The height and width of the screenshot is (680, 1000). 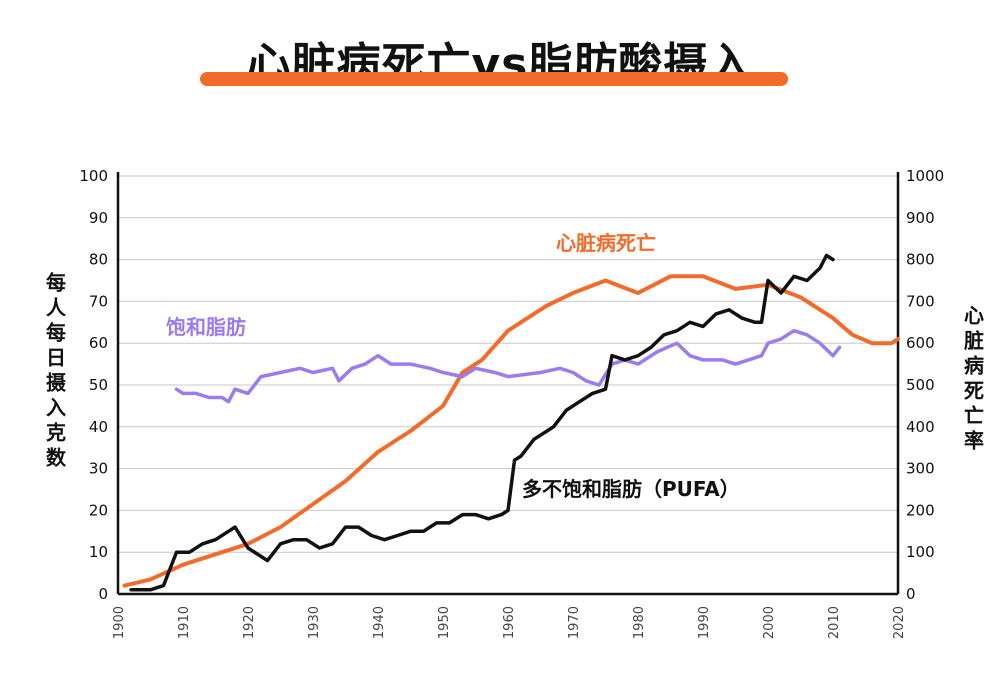 I want to click on y-right-tick-label: 600, so click(x=920, y=343).